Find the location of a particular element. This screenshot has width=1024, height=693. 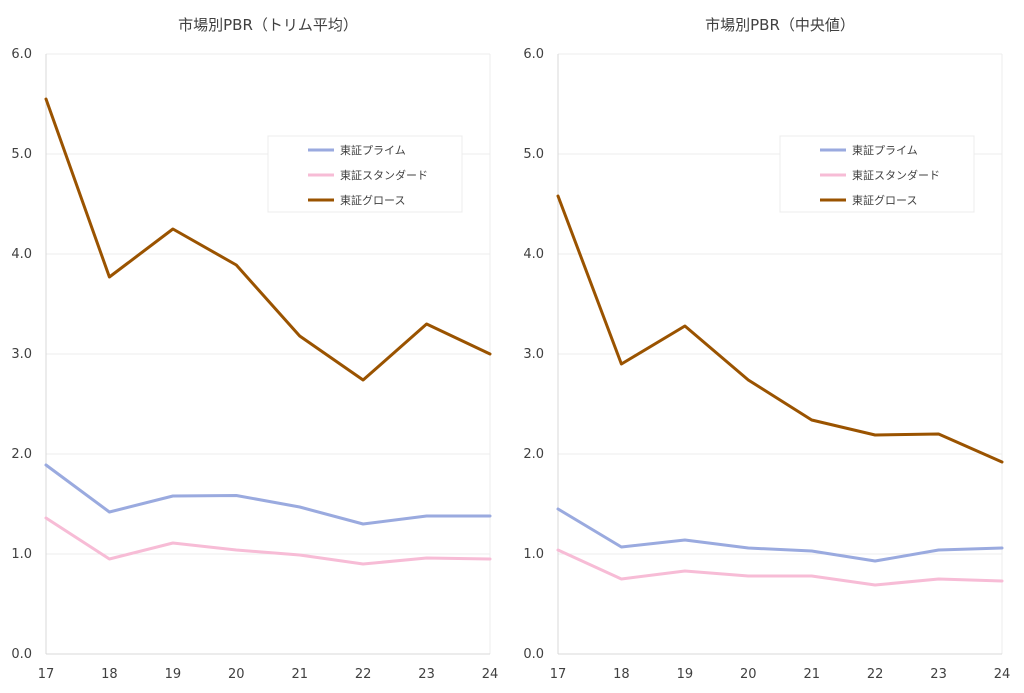

chart-title: 市場別PBR（トリム平均） is located at coordinates (268, 25).